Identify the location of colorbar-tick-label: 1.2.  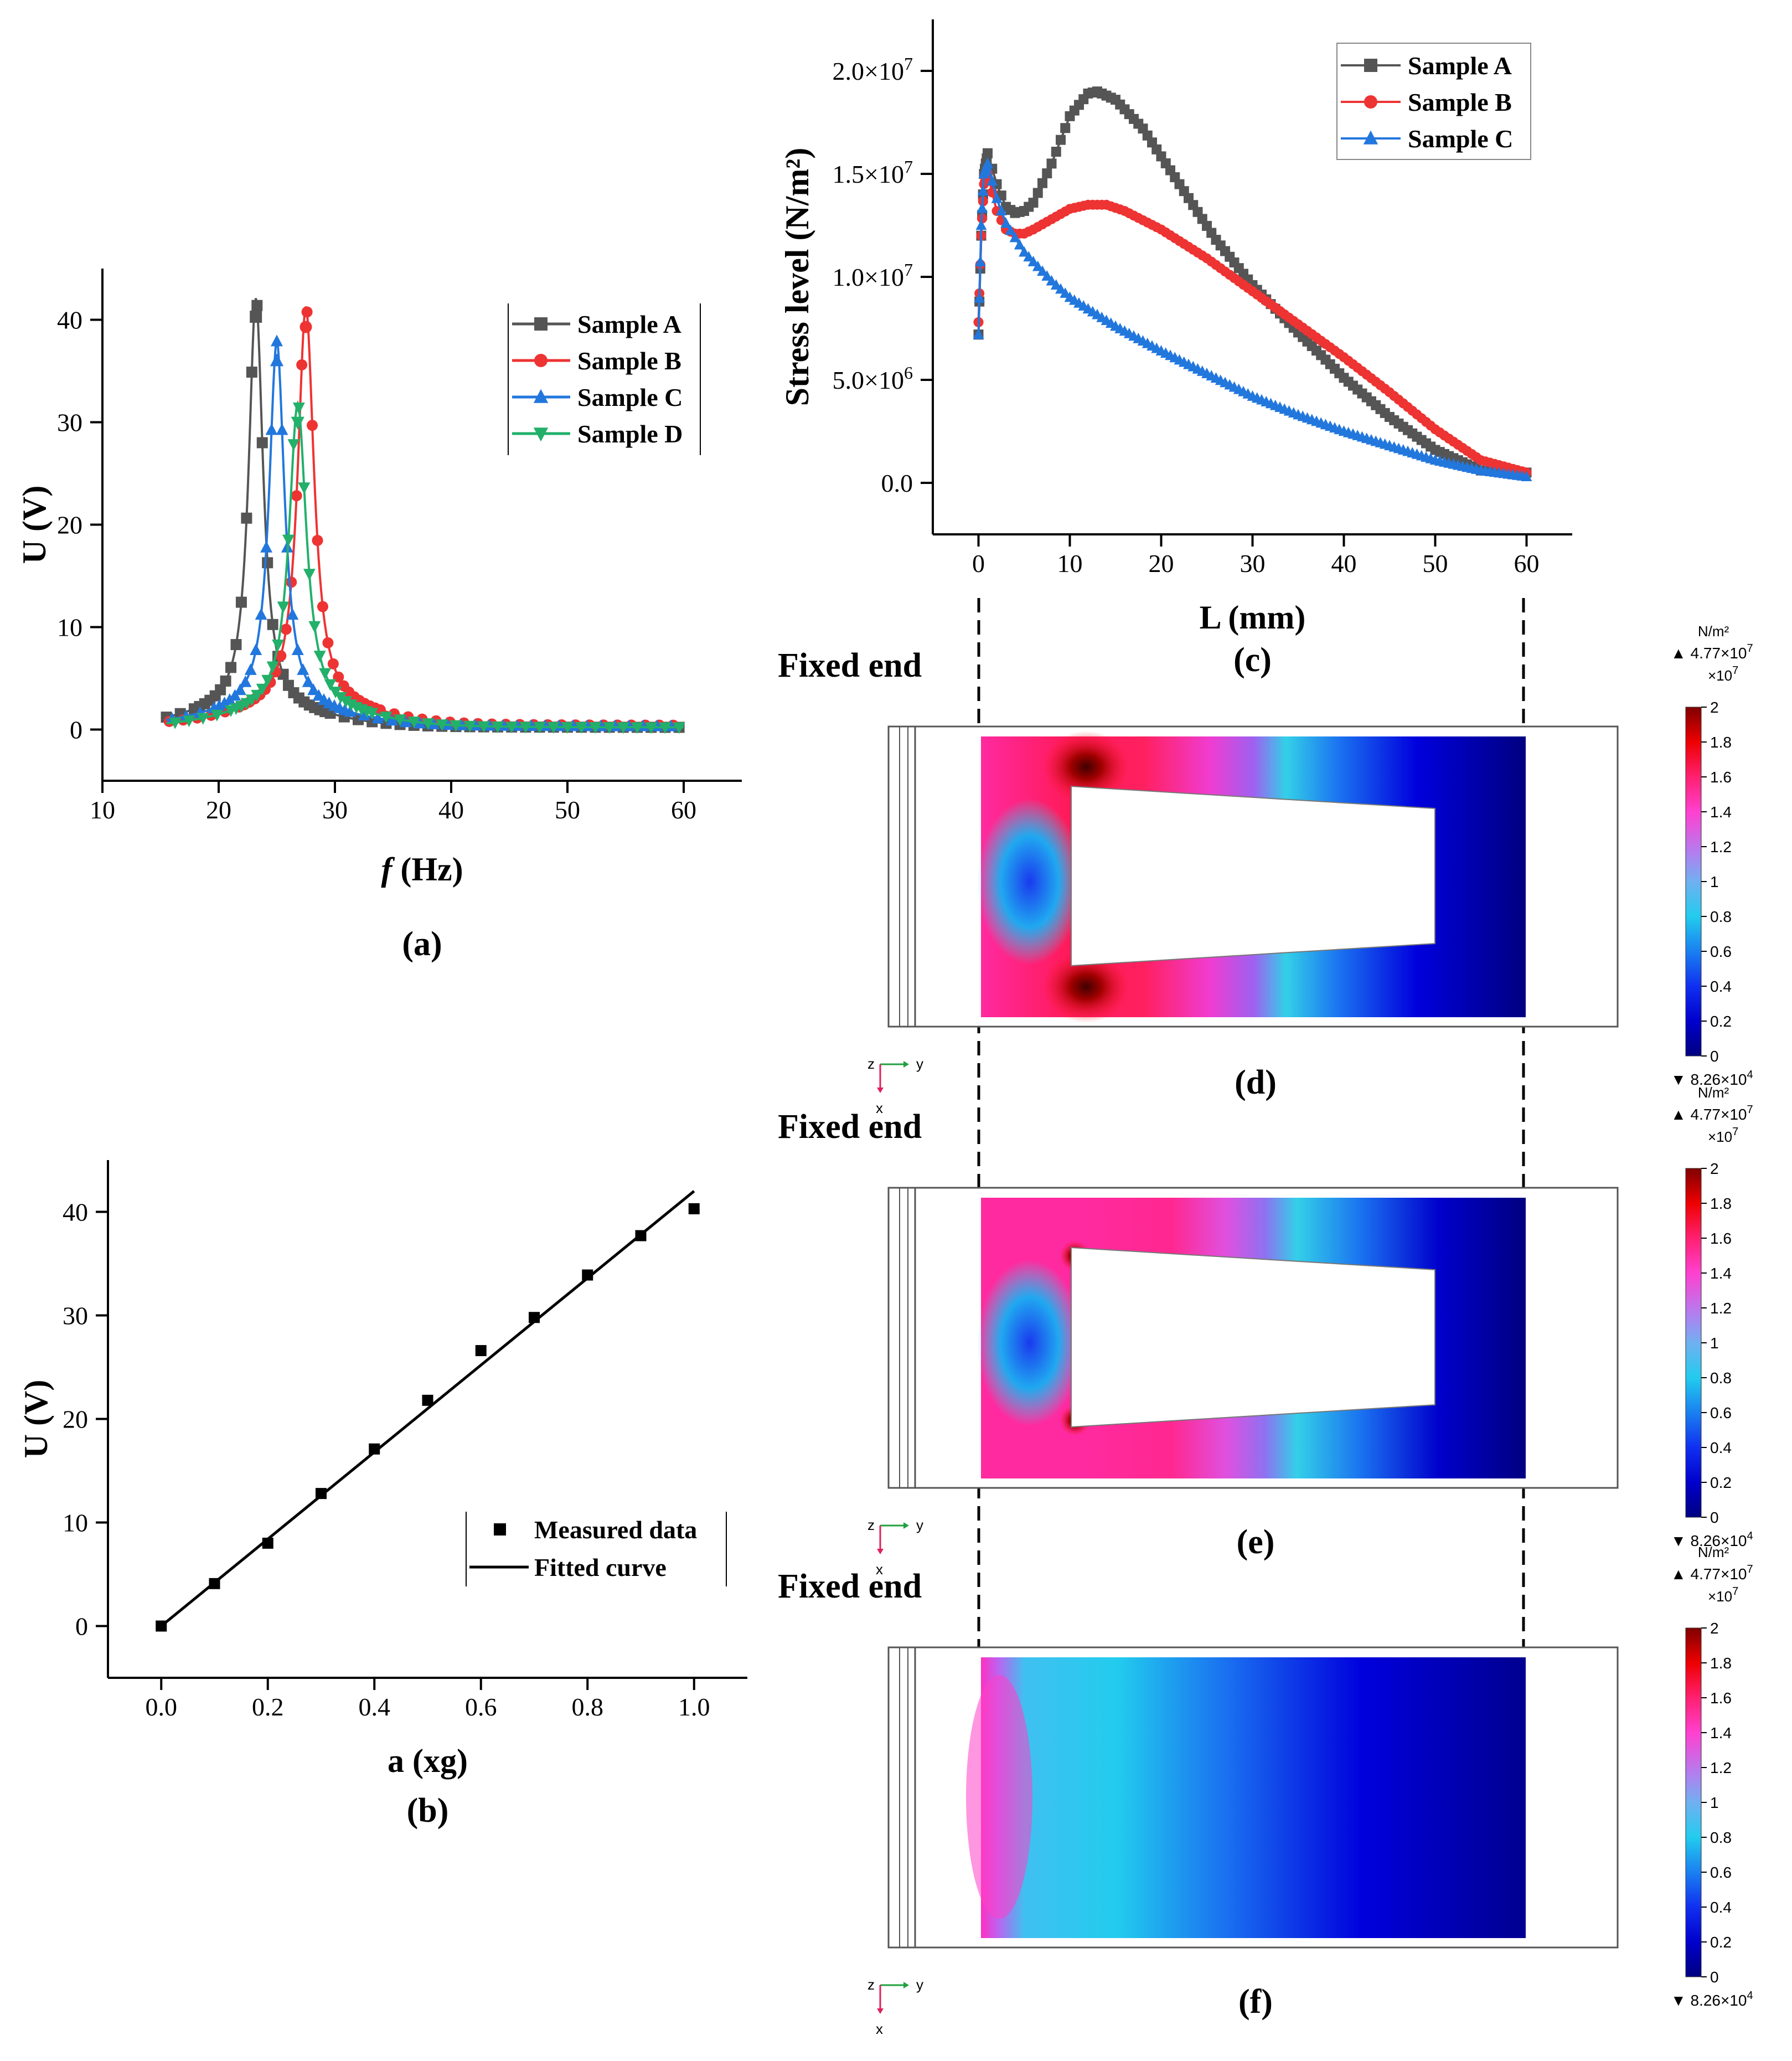
(1721, 1308).